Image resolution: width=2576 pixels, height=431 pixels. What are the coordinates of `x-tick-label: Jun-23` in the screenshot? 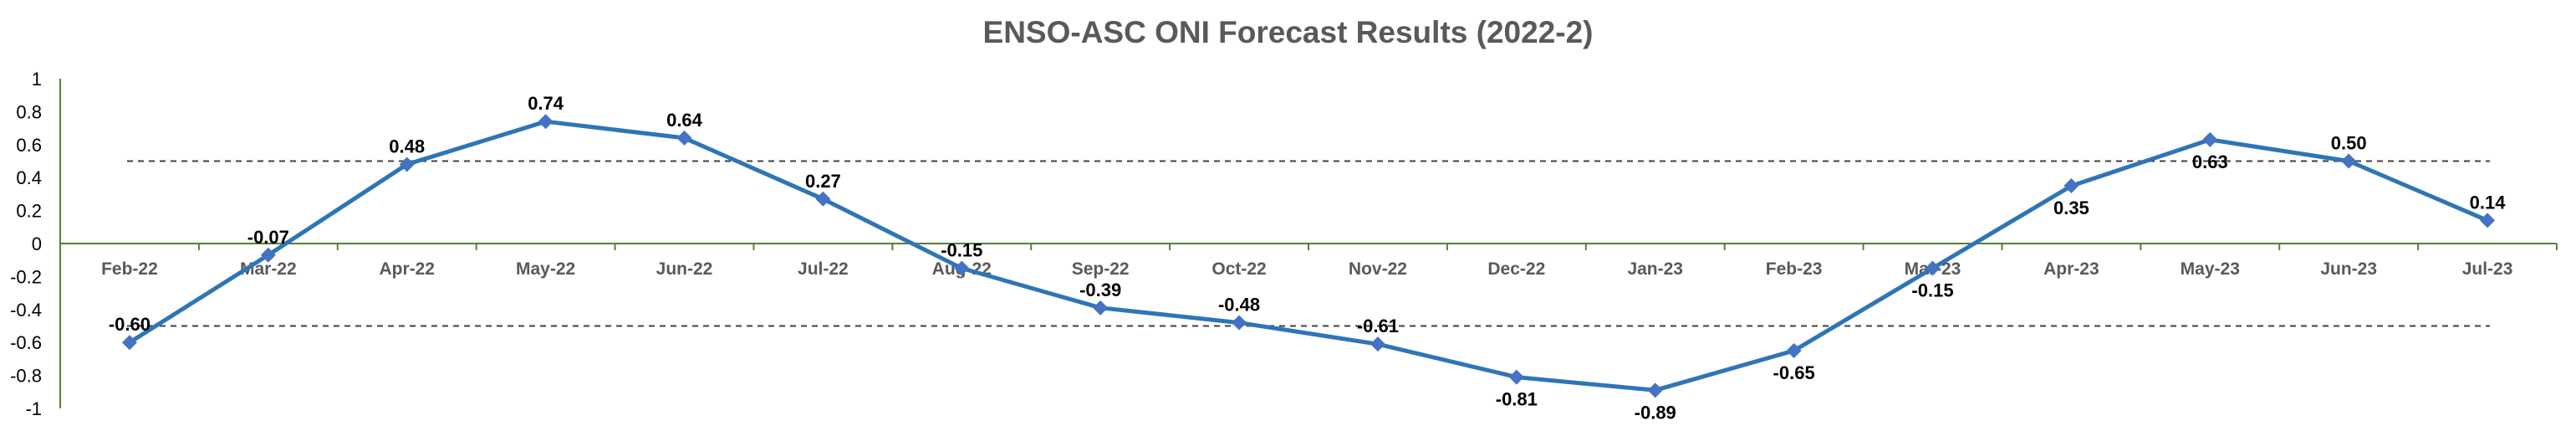 It's located at (2348, 269).